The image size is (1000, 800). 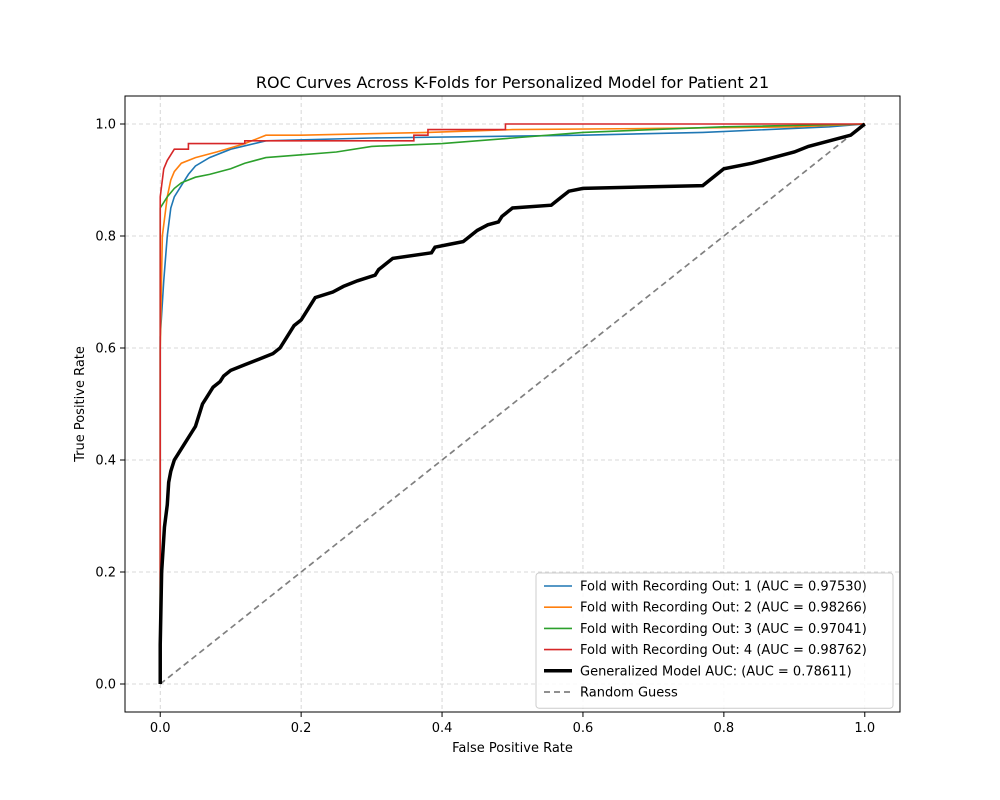 What do you see at coordinates (301, 728) in the screenshot?
I see `x-tick-label: 0.2` at bounding box center [301, 728].